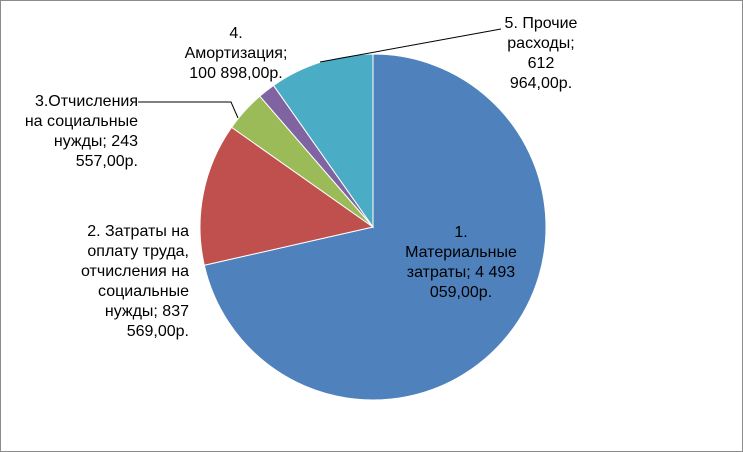 Image resolution: width=743 pixels, height=452 pixels. I want to click on slice-labor-costs, so click(287, 196).